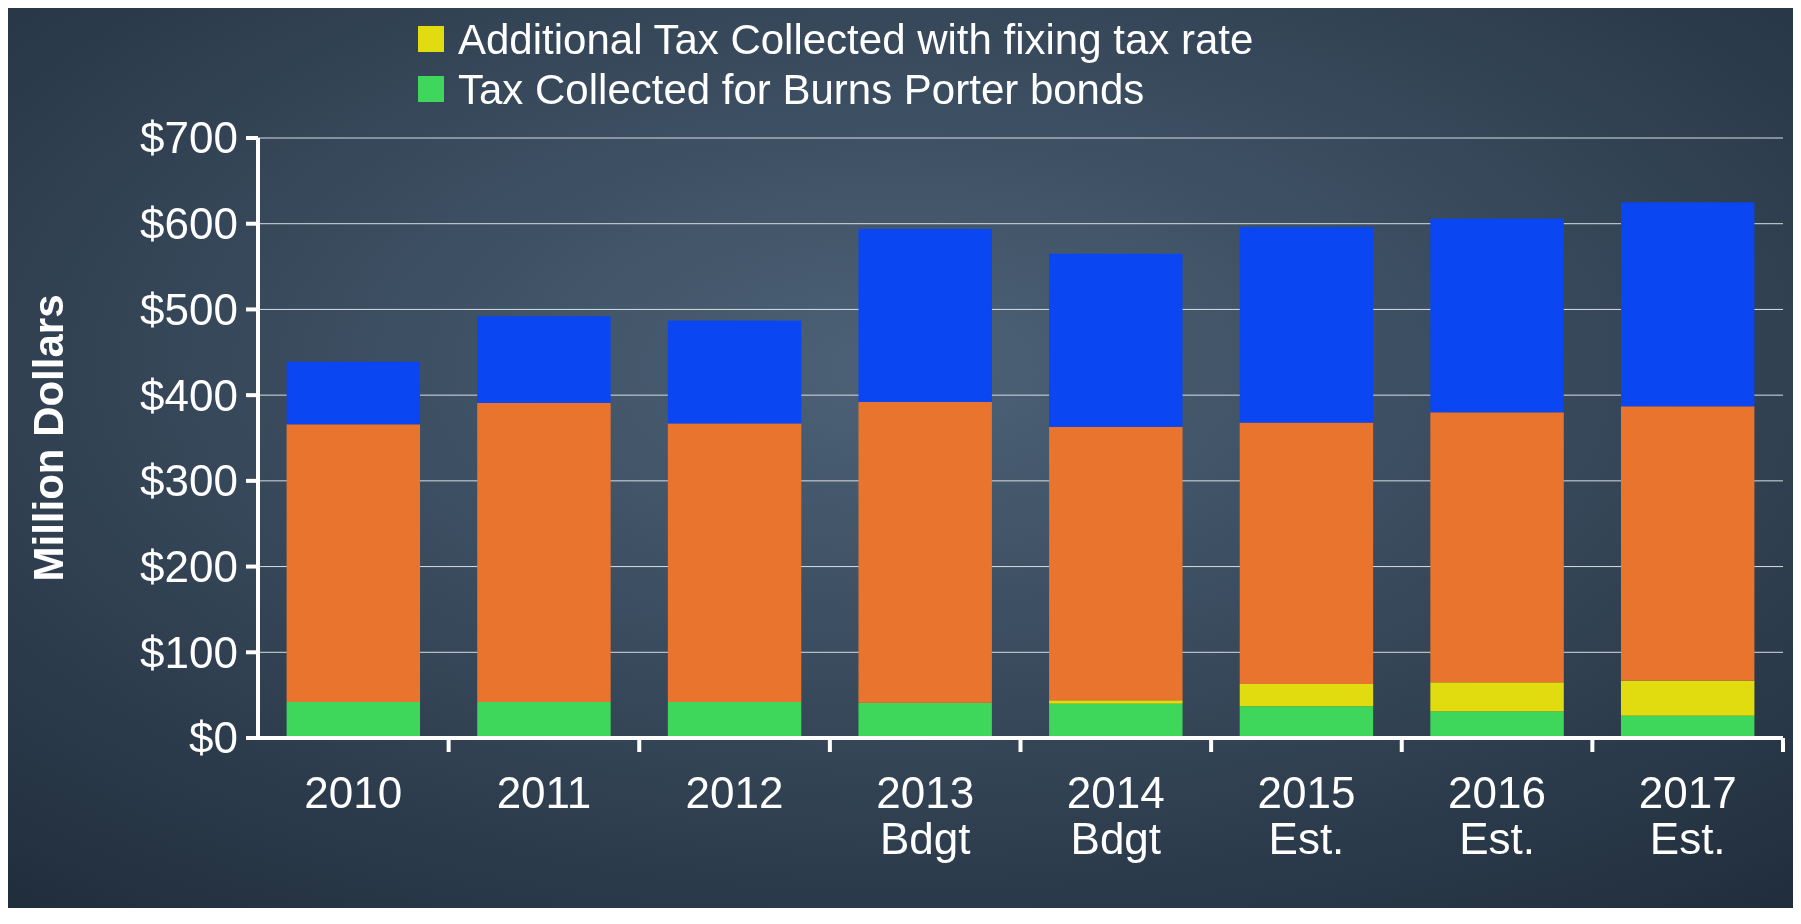 The width and height of the screenshot is (1801, 924). What do you see at coordinates (48, 438) in the screenshot?
I see `y-axis-title: Million Dollars` at bounding box center [48, 438].